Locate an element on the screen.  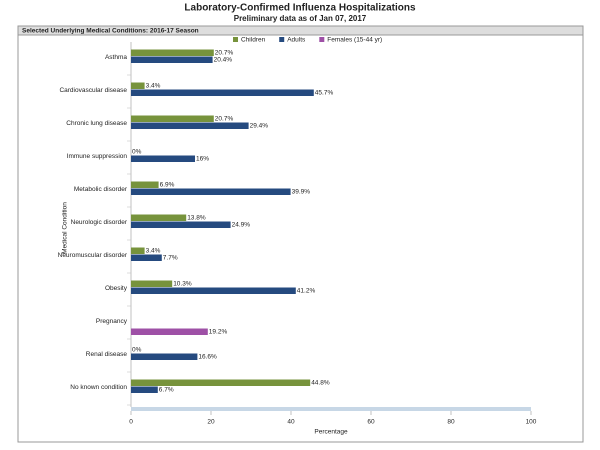
y-axis-title: Medical Condition is located at coordinates (65, 228).